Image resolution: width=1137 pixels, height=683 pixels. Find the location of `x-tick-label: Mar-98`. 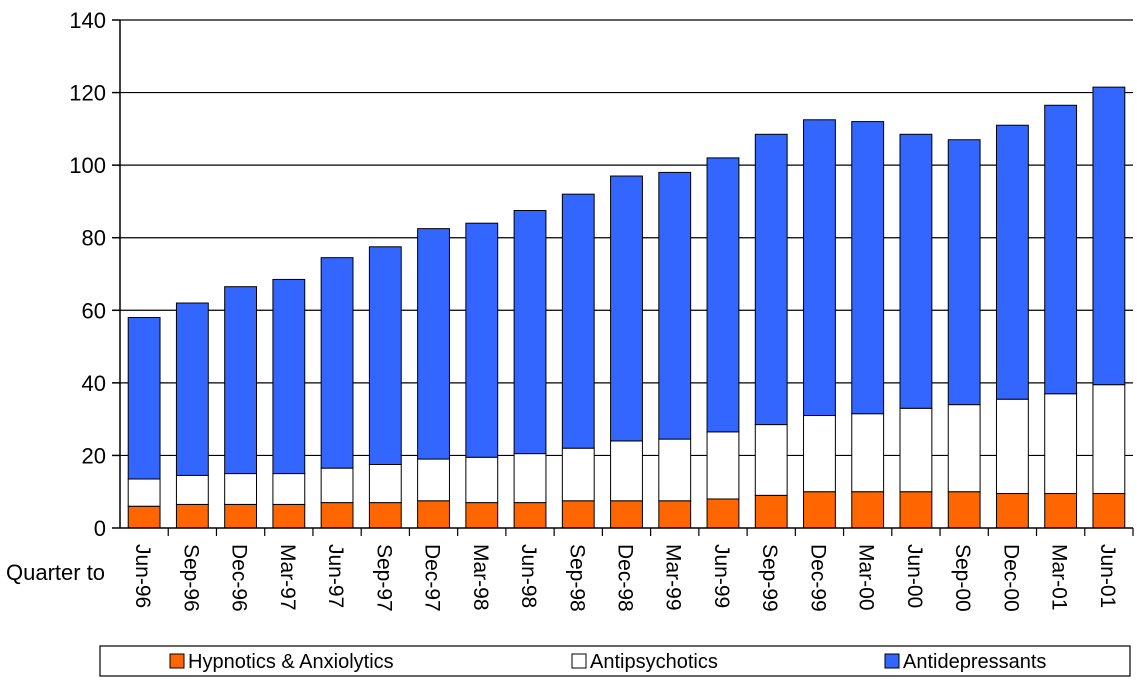

x-tick-label: Mar-98 is located at coordinates (480, 577).